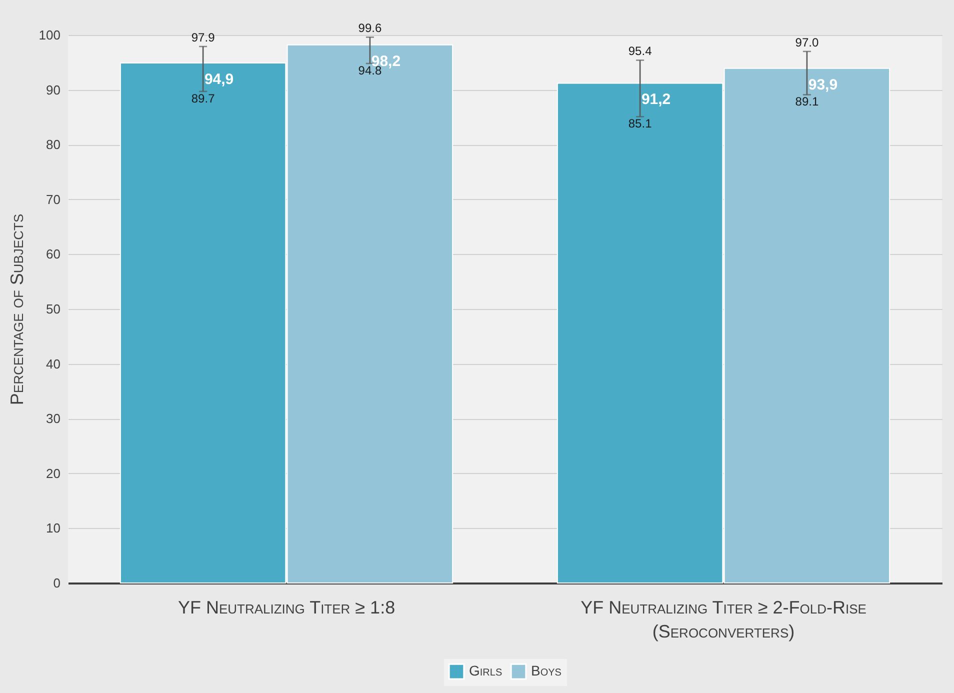 This screenshot has height=693, width=954. I want to click on y-tick-label: 70, so click(53, 199).